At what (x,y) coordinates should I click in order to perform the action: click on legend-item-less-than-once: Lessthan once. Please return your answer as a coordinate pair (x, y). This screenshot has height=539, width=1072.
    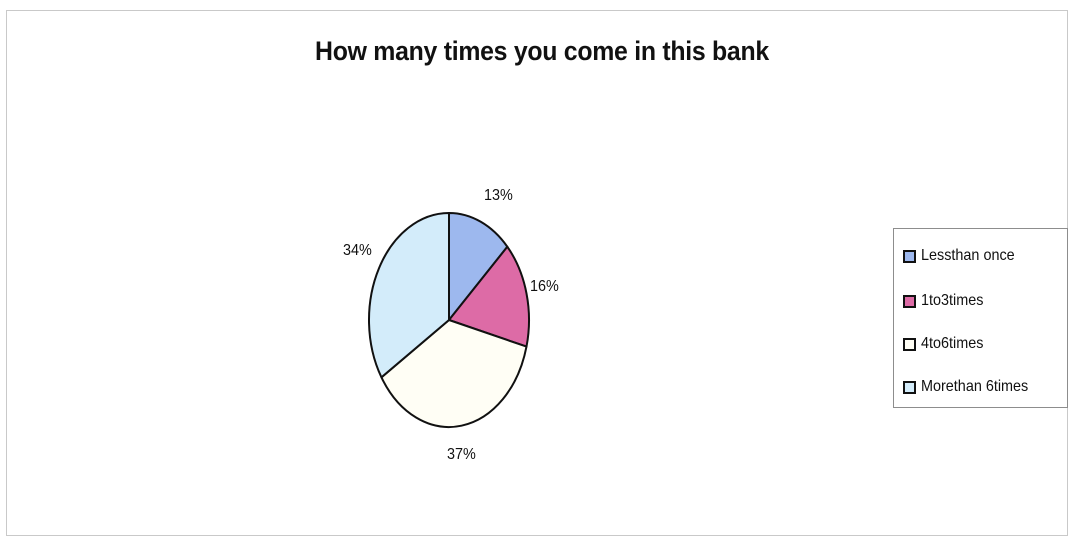
    Looking at the image, I should click on (964, 256).